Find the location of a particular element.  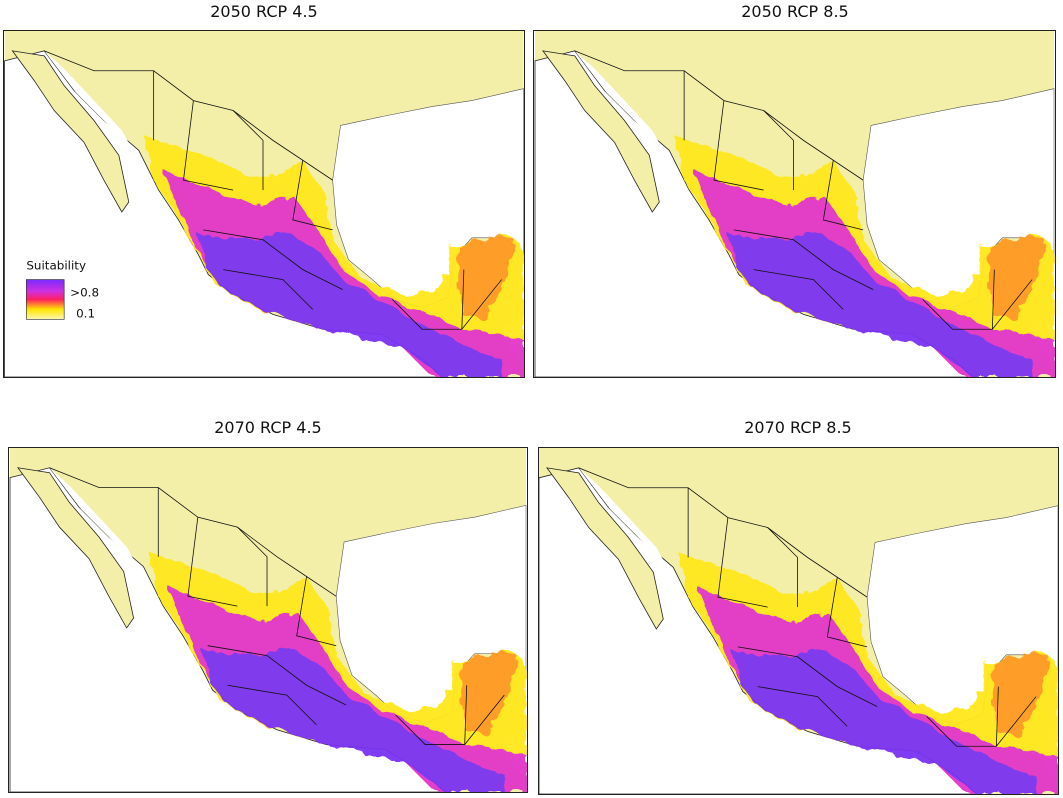

panel-title: 2070 RCP 8.5 is located at coordinates (798, 427).